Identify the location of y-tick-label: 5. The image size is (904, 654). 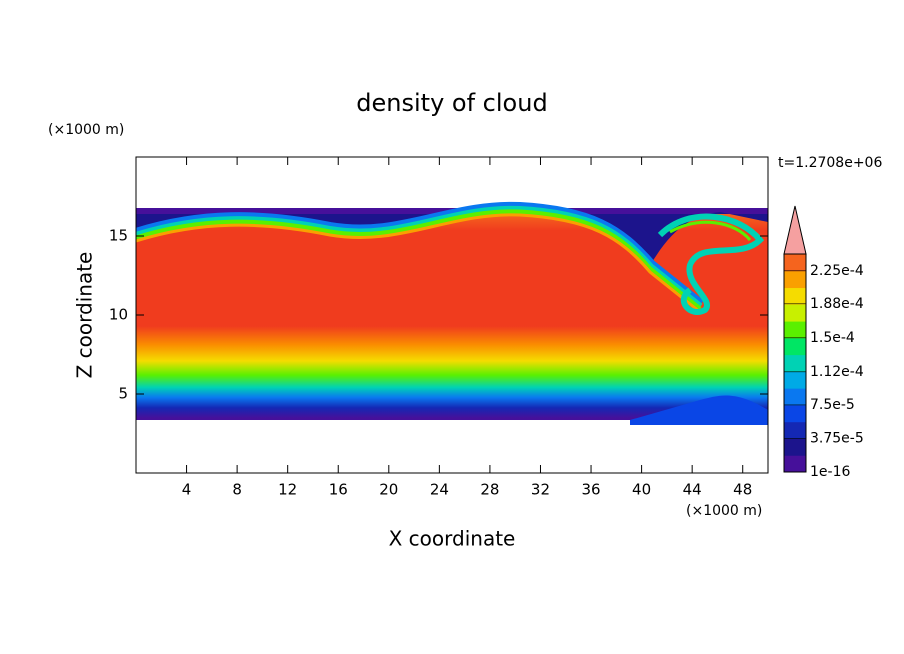
(123, 394).